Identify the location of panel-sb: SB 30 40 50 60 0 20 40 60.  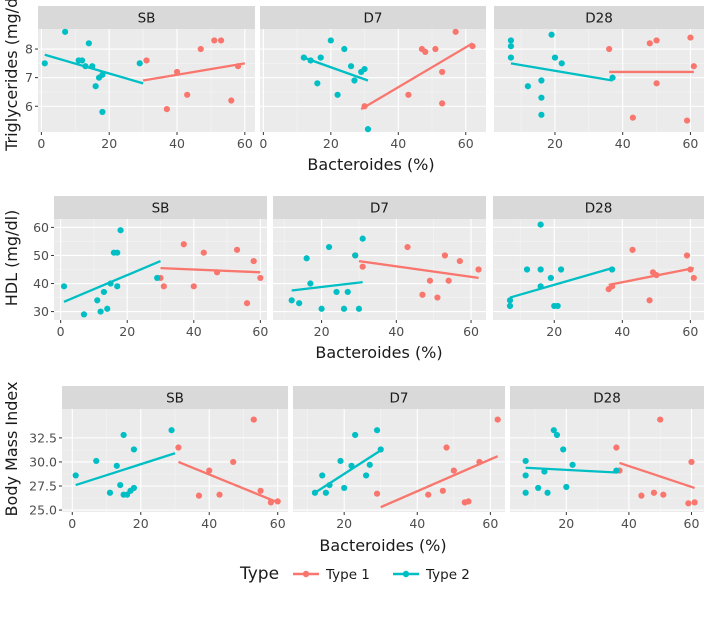
(150, 267).